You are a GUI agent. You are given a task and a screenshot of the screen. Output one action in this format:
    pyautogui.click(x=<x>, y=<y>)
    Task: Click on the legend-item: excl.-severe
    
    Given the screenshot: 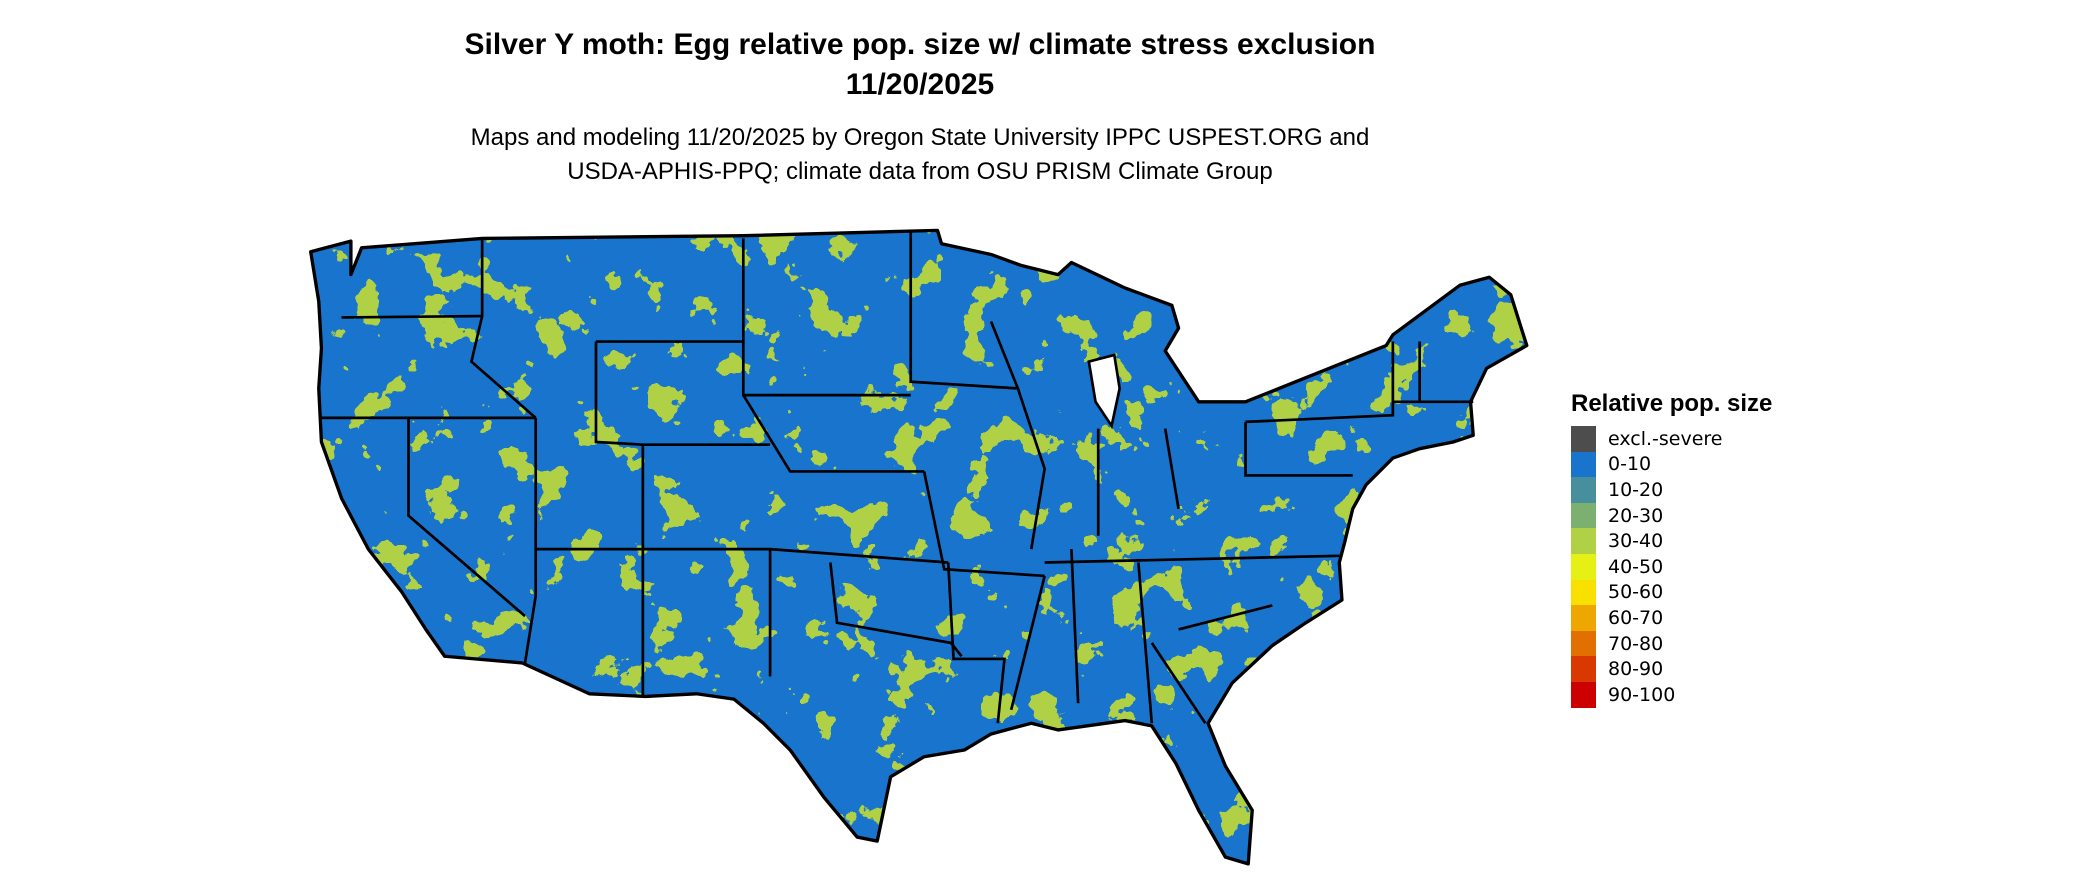 What is the action you would take?
    pyautogui.click(x=1671, y=439)
    